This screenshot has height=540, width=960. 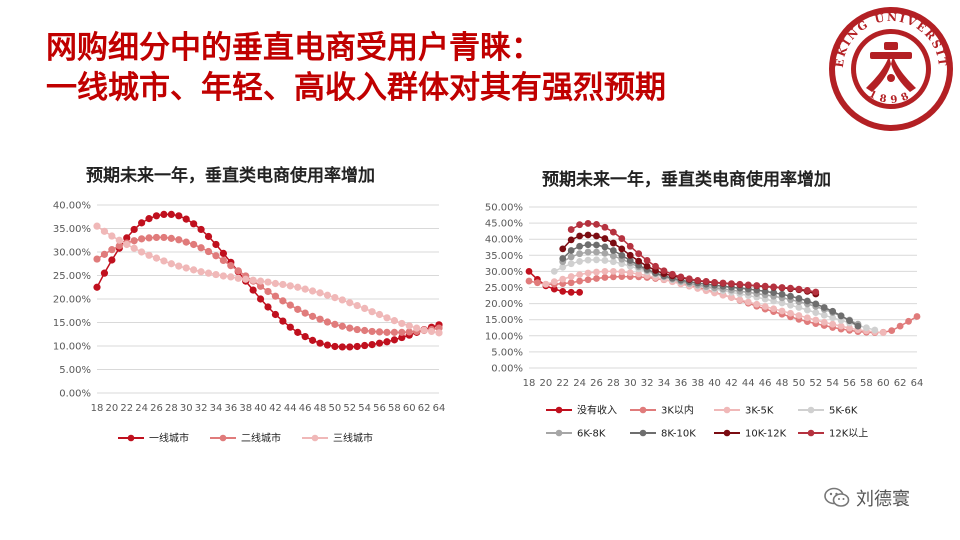 I want to click on x-tick-label: 18, so click(x=97, y=408).